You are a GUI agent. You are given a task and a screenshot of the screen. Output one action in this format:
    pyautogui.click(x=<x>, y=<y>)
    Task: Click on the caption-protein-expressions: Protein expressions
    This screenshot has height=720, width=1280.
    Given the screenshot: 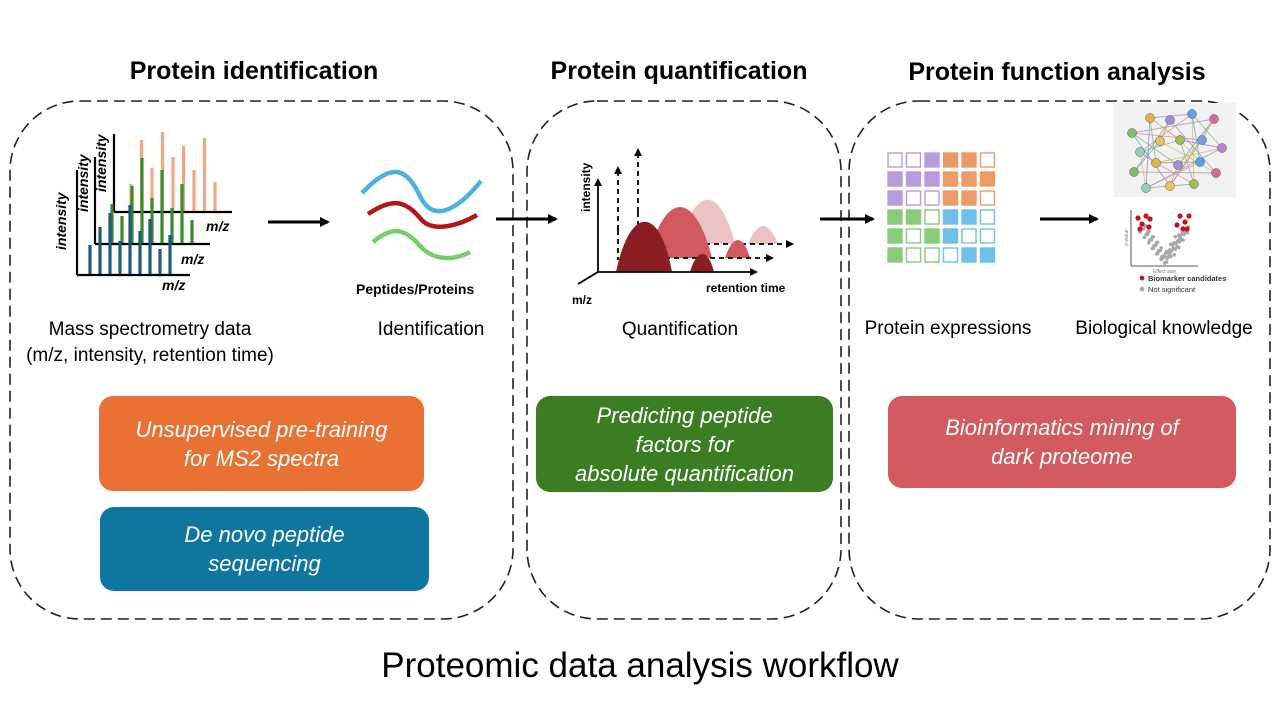 What is the action you would take?
    pyautogui.click(x=948, y=328)
    